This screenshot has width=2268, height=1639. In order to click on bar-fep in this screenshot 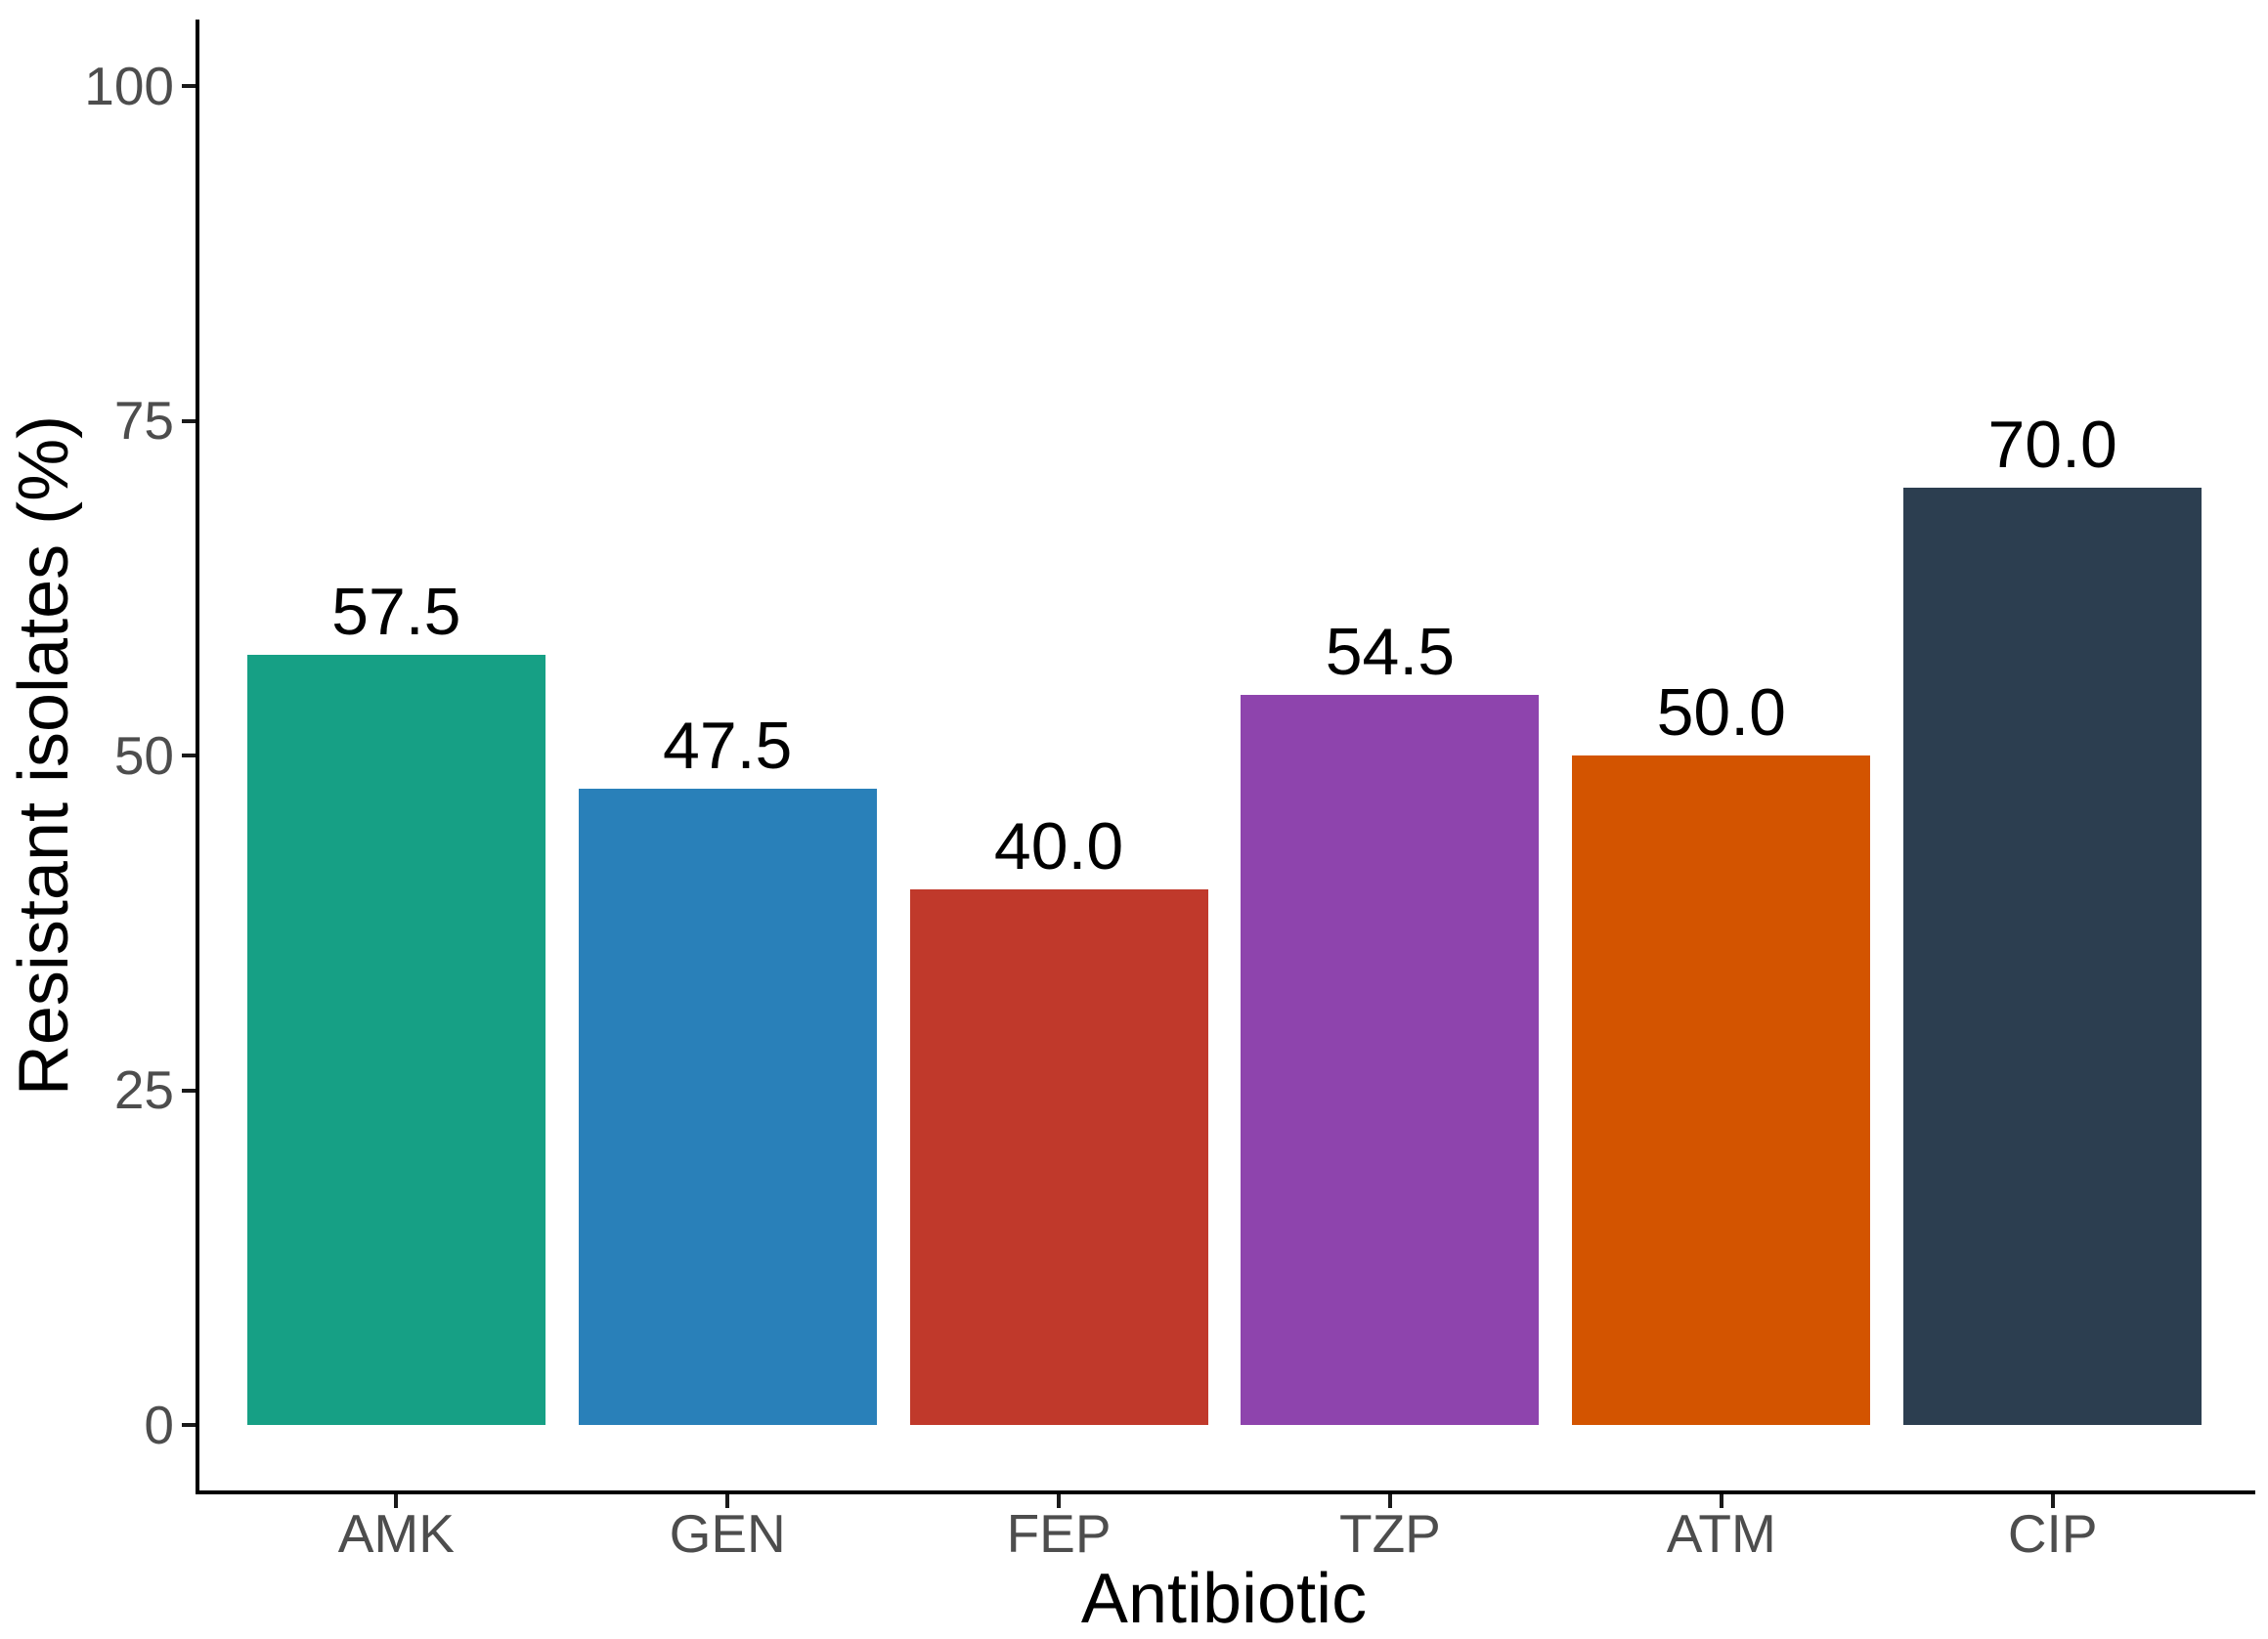, I will do `click(1058, 1157)`.